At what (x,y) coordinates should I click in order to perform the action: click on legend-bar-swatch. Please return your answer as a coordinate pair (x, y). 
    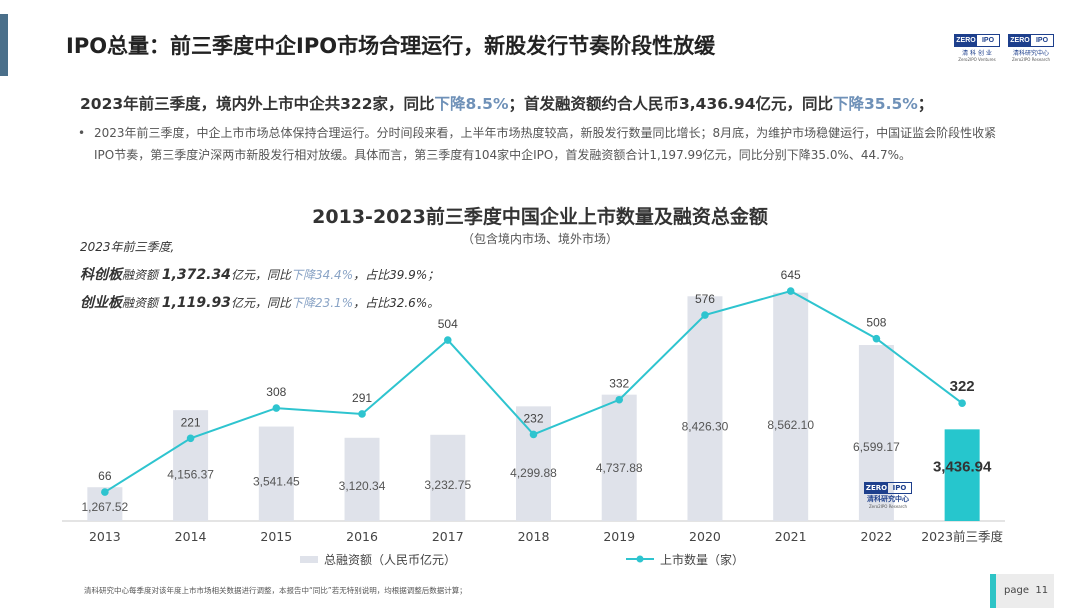
    Looking at the image, I should click on (309, 559).